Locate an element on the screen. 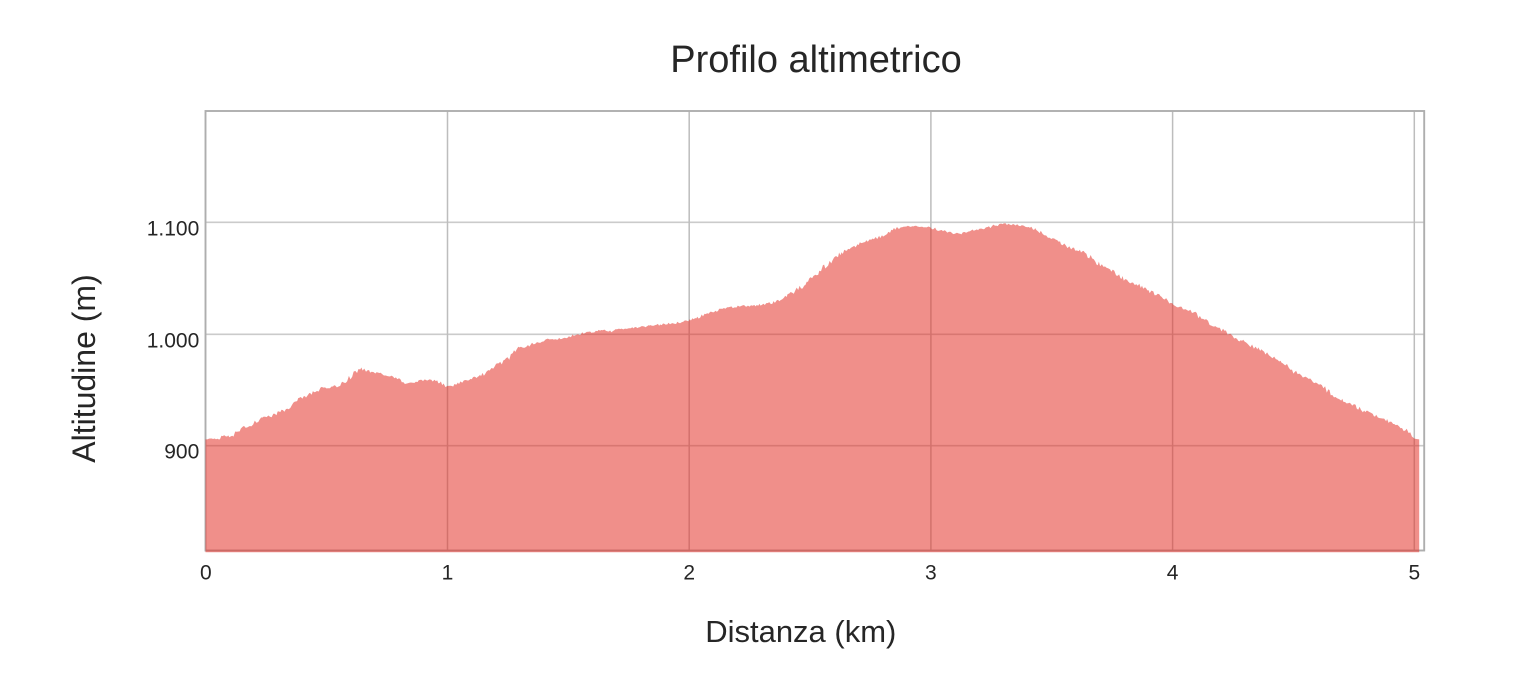 The width and height of the screenshot is (1528, 692). svg-text: 1 is located at coordinates (448, 573).